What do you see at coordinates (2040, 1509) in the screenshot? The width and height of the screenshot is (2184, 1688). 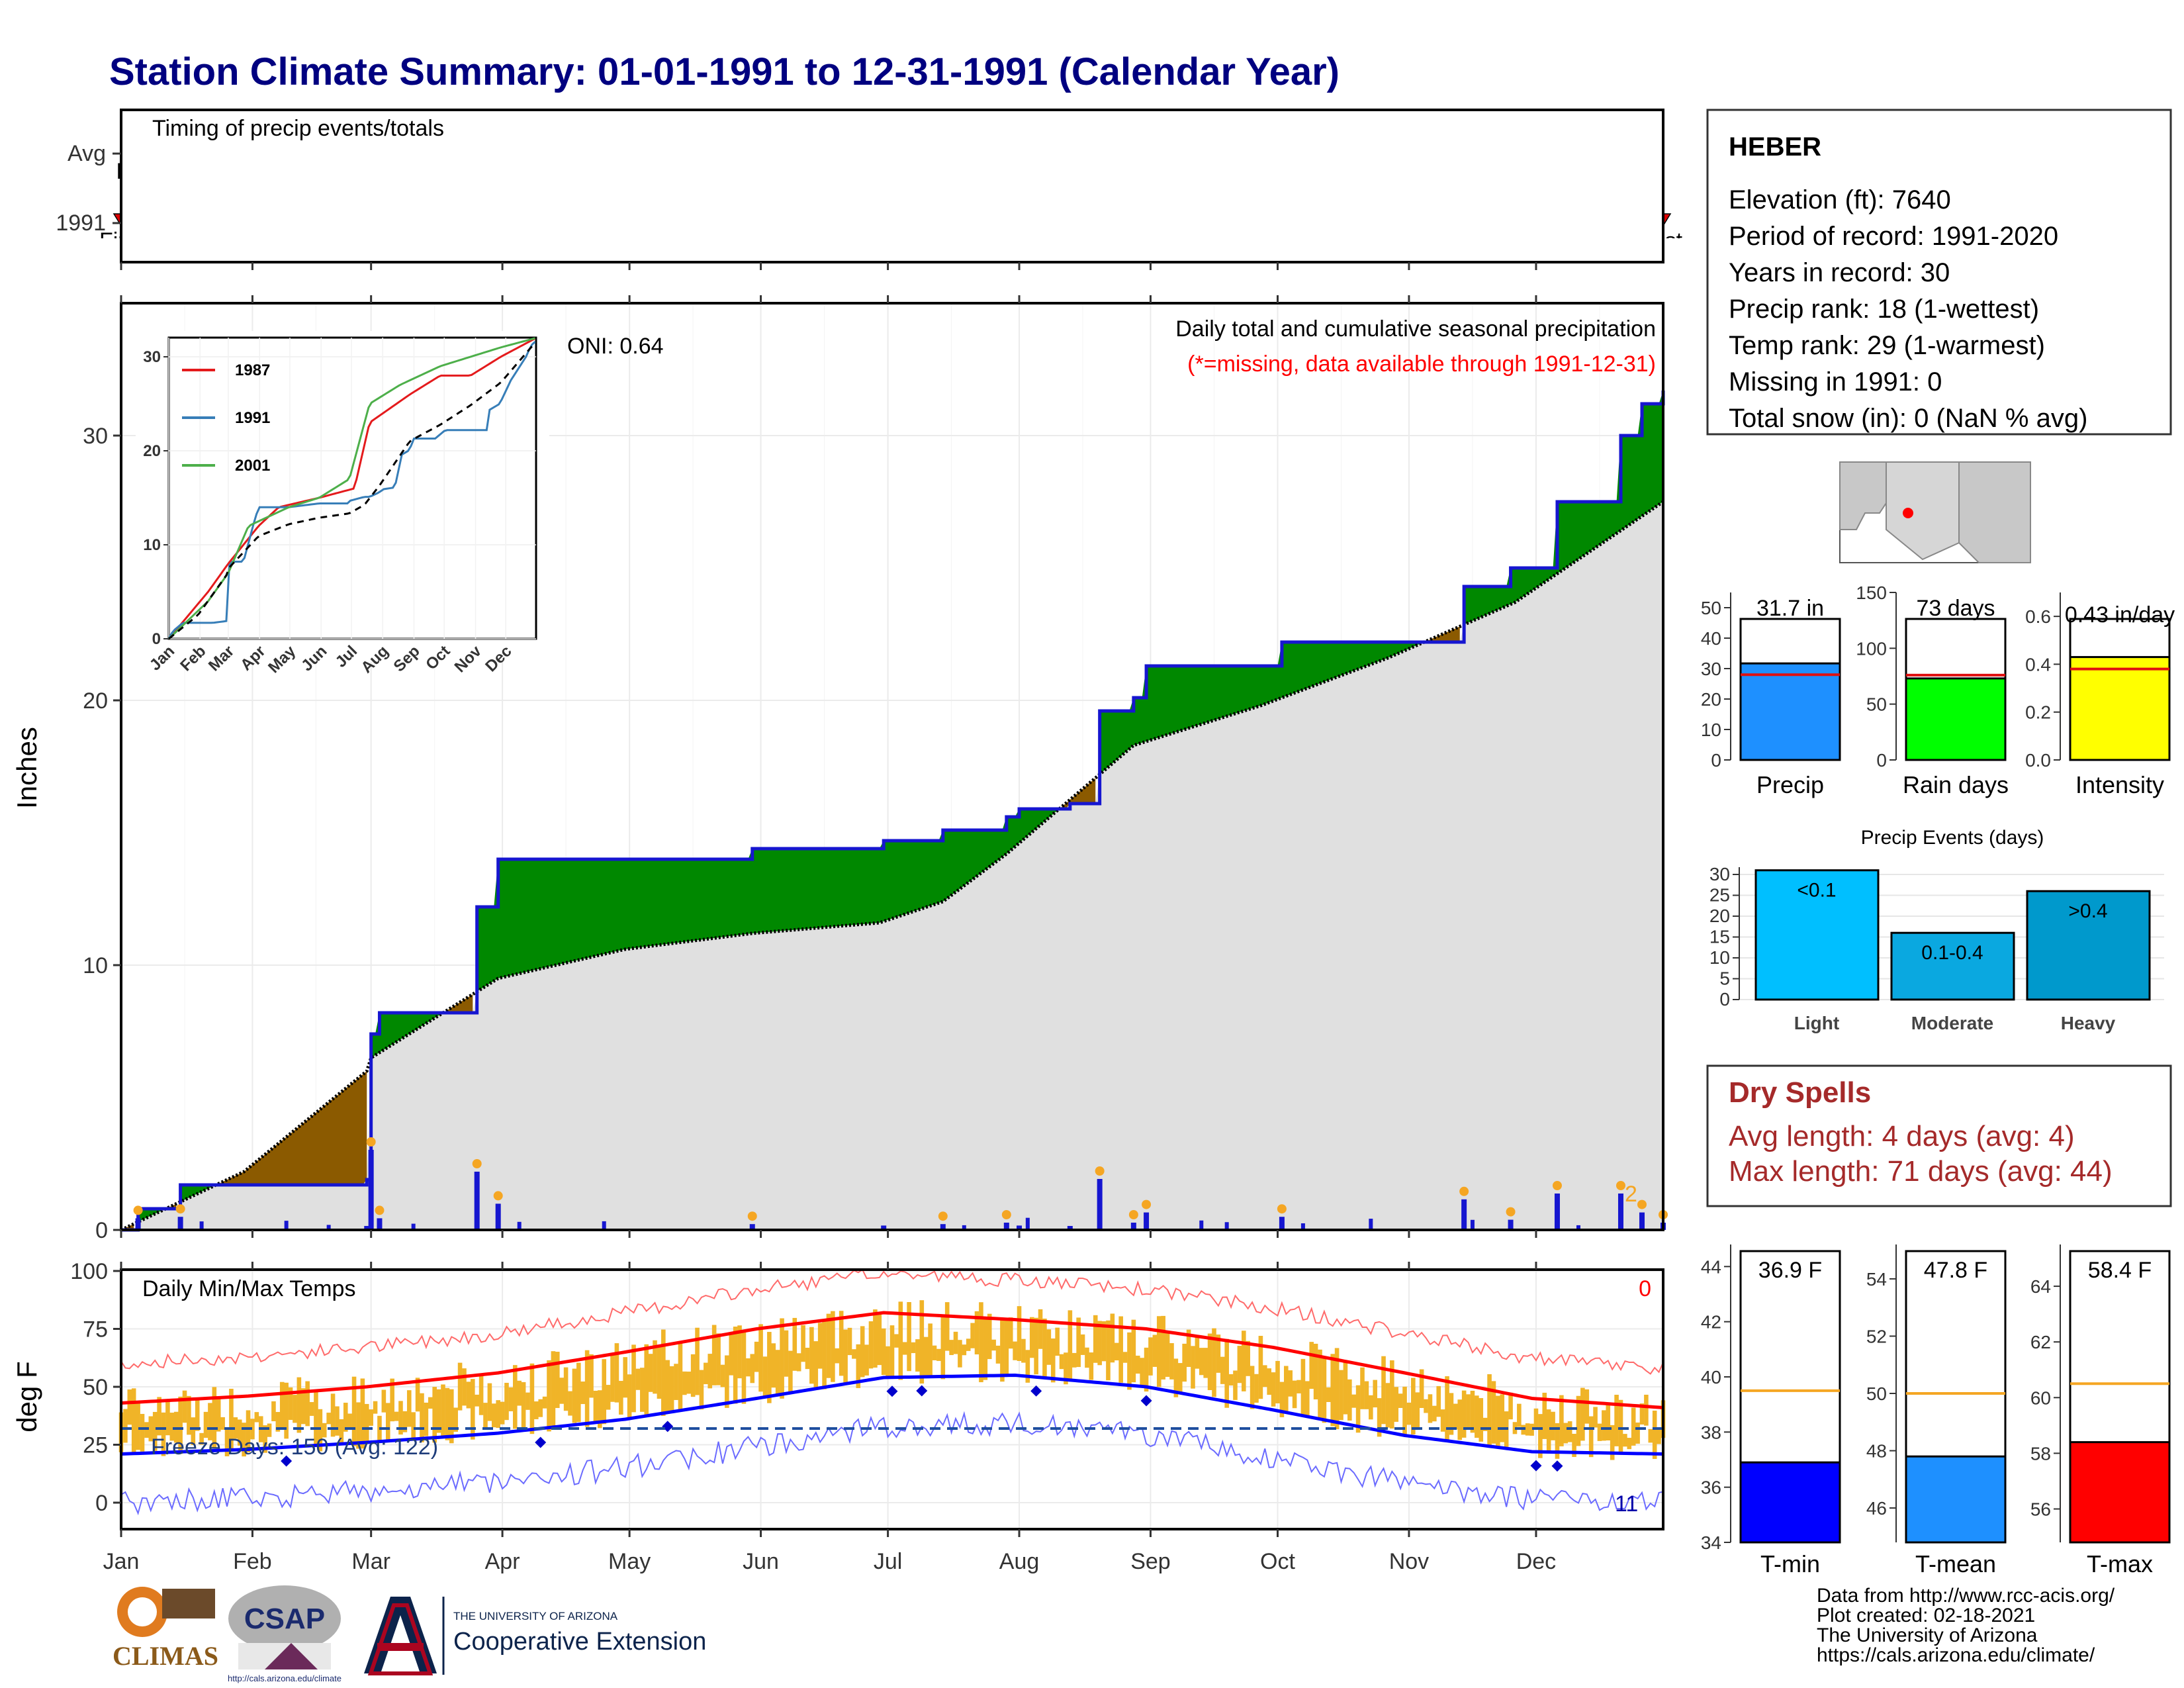 I see `temp-bar-tick-label: 56` at bounding box center [2040, 1509].